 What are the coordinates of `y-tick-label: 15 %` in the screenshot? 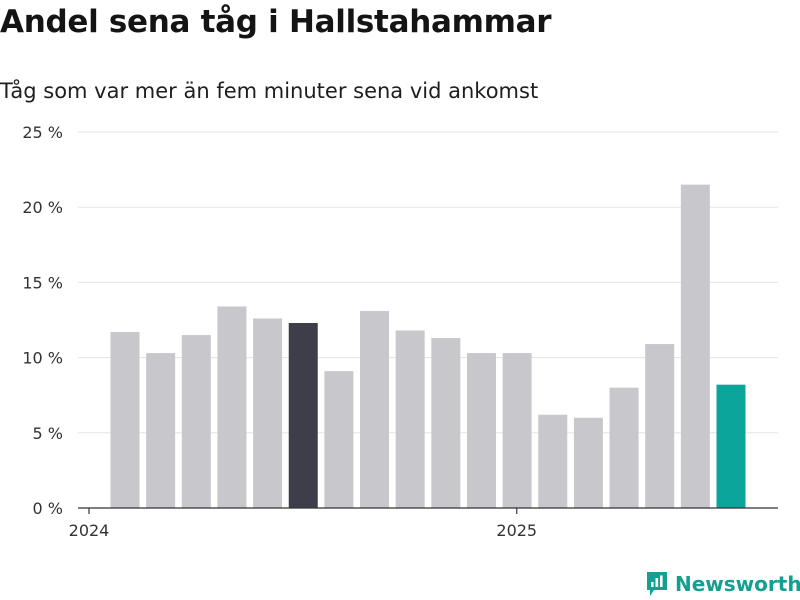 It's located at (42, 282).